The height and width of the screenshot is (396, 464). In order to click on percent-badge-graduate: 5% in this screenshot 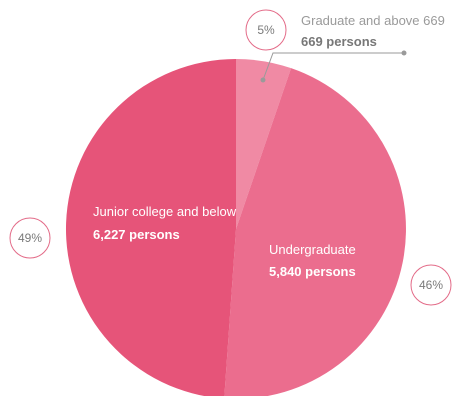, I will do `click(266, 30)`.